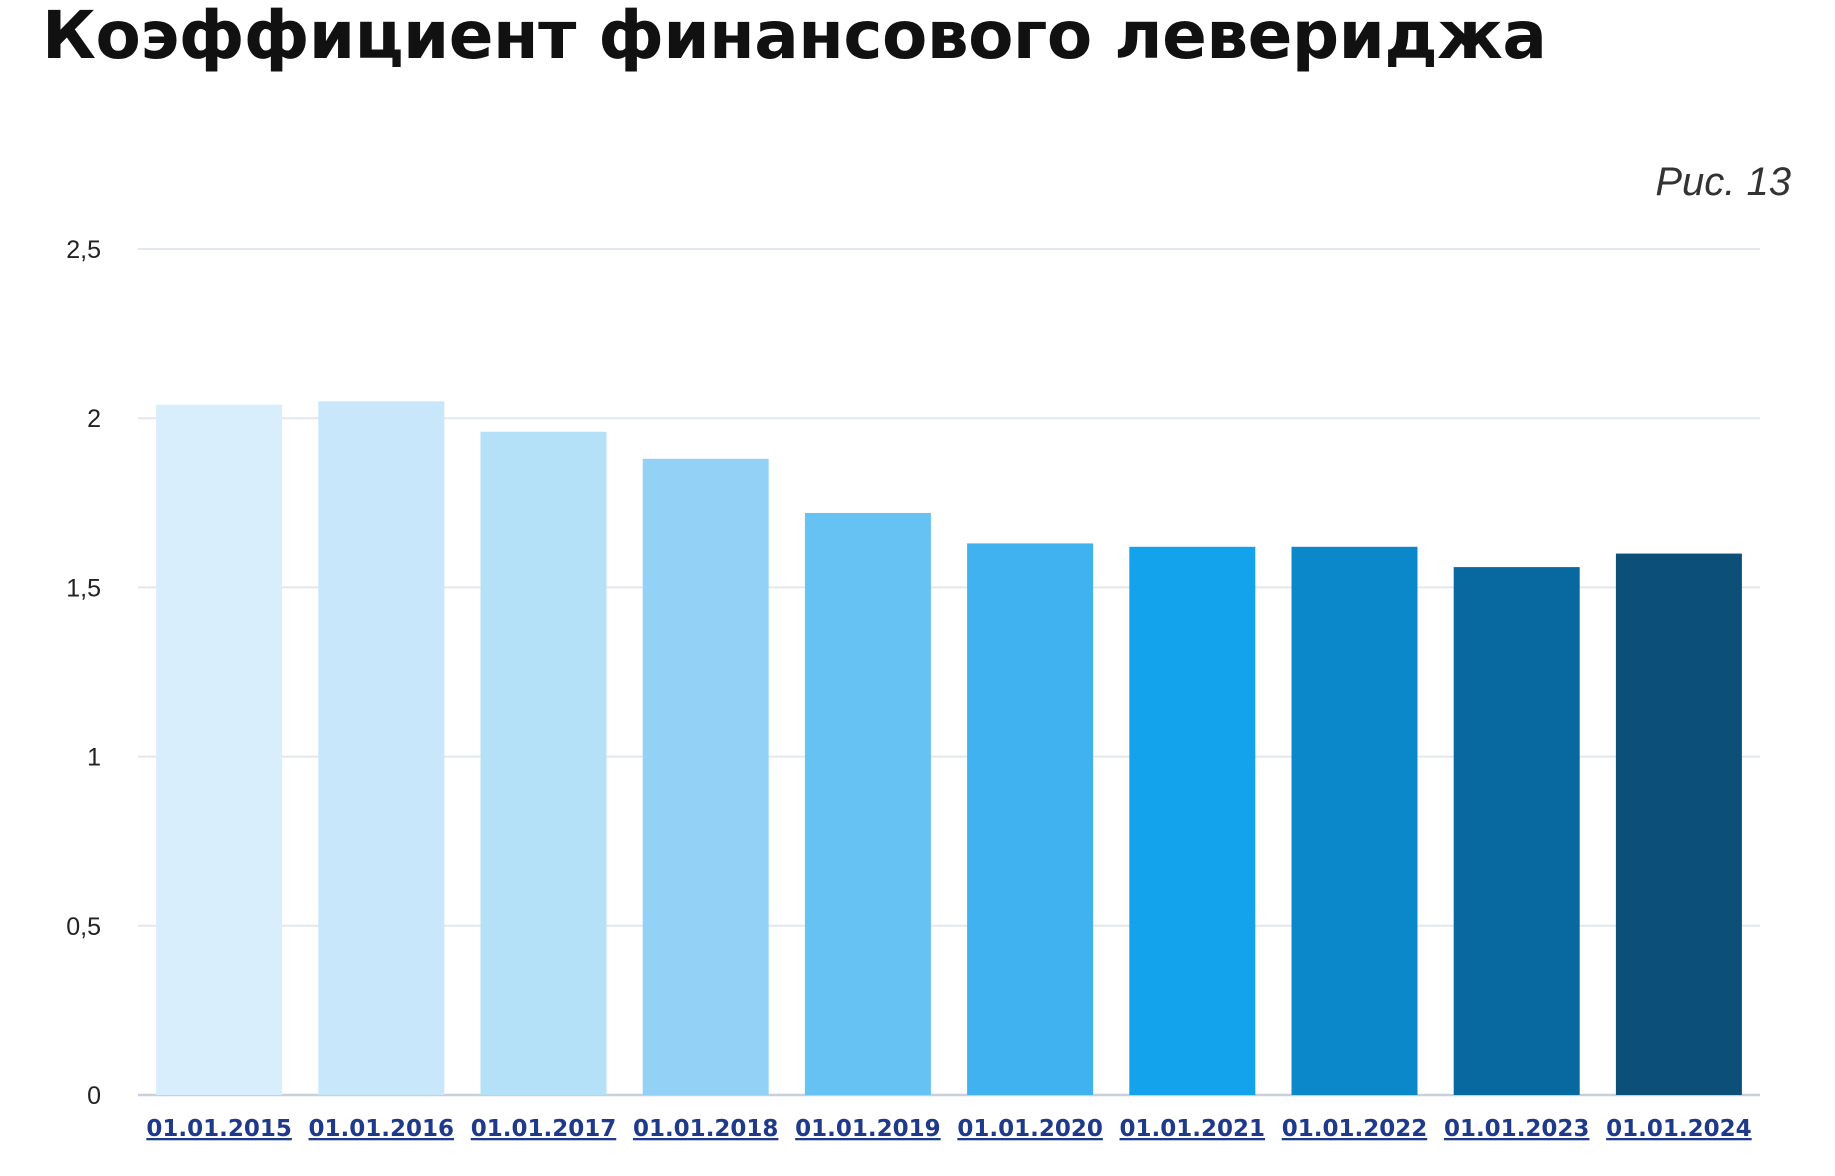 The width and height of the screenshot is (1835, 1176). What do you see at coordinates (1030, 1129) in the screenshot?
I see `x-tick-label-link: 01.01.2020` at bounding box center [1030, 1129].